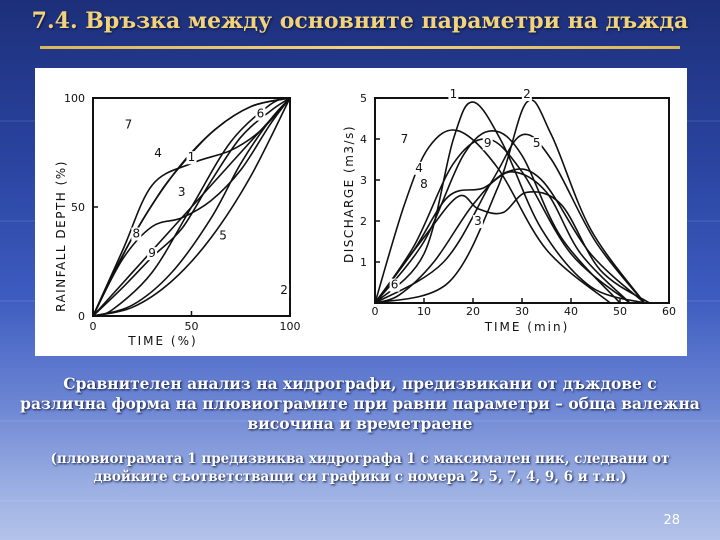 This screenshot has width=720, height=540. I want to click on right-series-8-line, so click(502, 237).